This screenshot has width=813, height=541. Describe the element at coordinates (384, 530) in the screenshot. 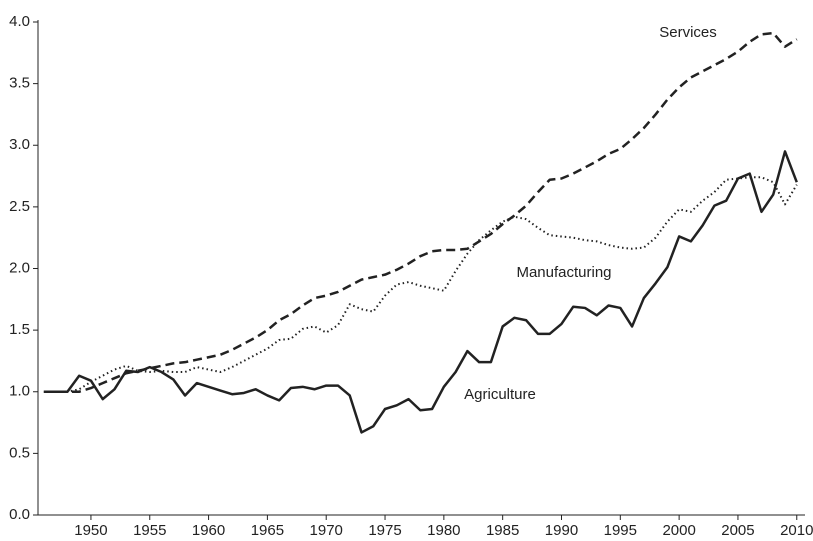

I see `x-tick-label: 1975` at that location.